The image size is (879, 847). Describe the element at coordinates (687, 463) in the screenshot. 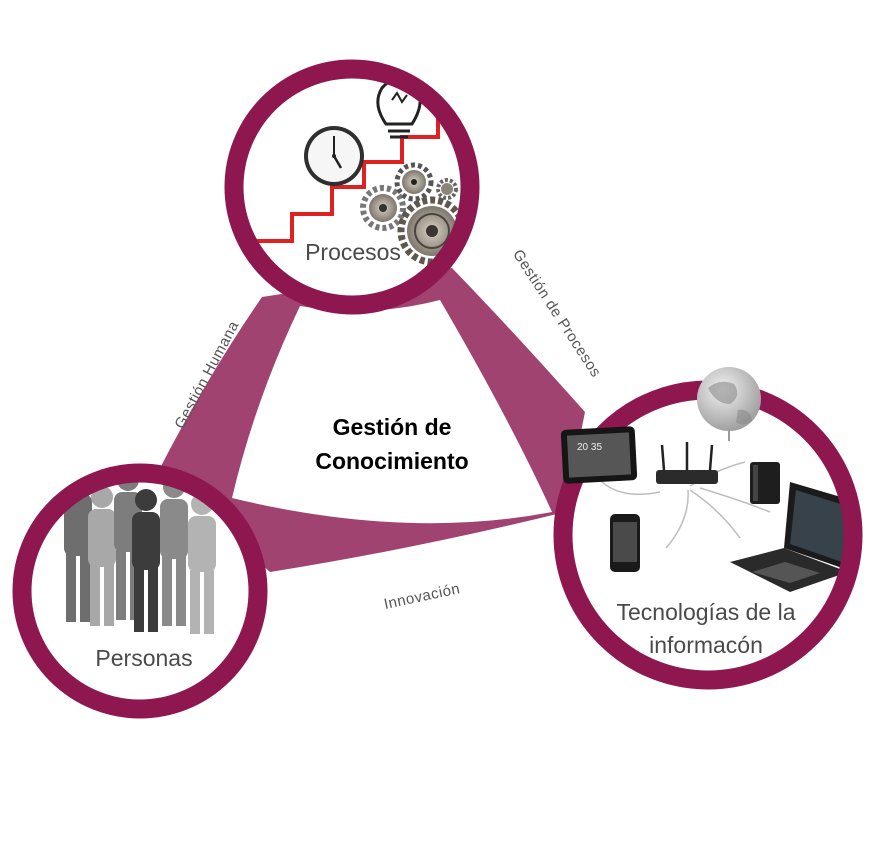

I see `router-icon` at that location.